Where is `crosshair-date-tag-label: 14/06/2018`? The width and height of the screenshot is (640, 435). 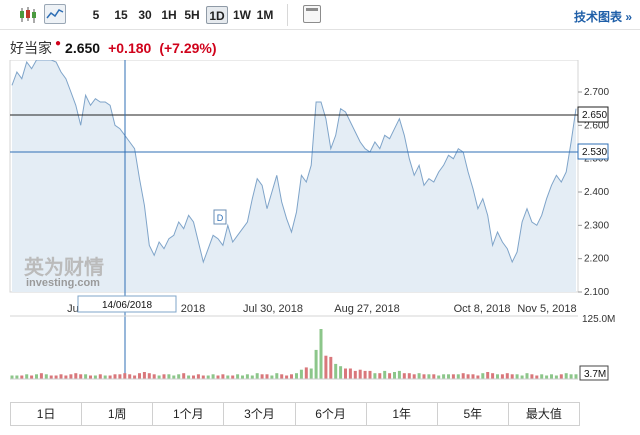
crosshair-date-tag-label: 14/06/2018 is located at coordinates (127, 305).